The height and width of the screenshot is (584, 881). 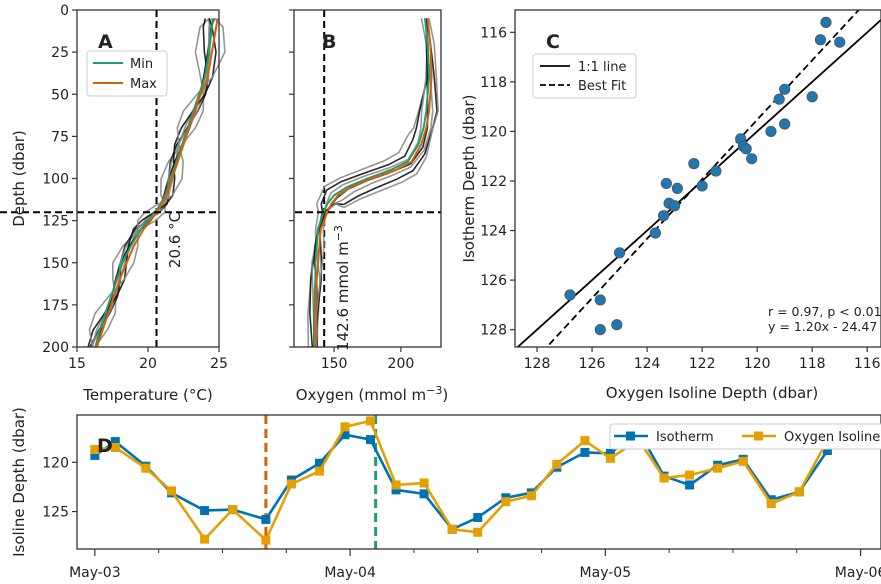 I want to click on x-axis-label: Temperature (°C), so click(x=147, y=395).